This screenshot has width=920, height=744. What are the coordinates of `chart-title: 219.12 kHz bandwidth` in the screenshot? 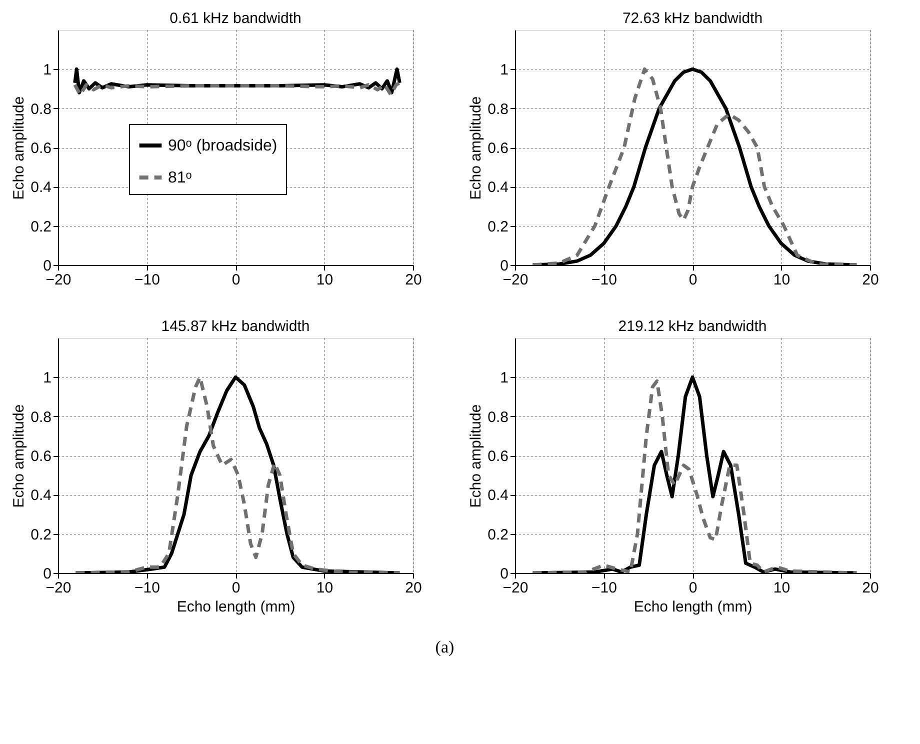 It's located at (692, 326).